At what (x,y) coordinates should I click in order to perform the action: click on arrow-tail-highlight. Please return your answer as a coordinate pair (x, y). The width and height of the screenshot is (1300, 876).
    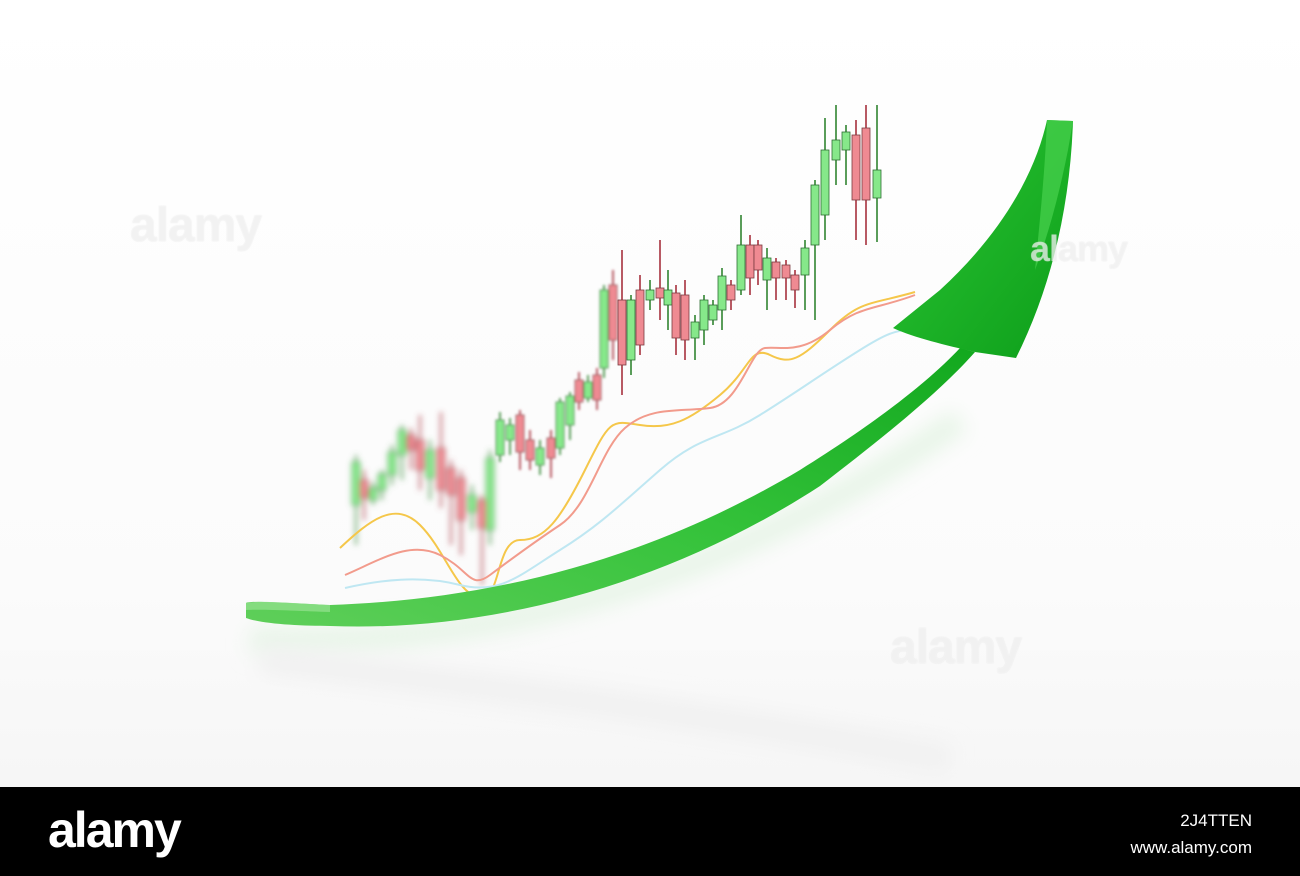
    Looking at the image, I should click on (288, 606).